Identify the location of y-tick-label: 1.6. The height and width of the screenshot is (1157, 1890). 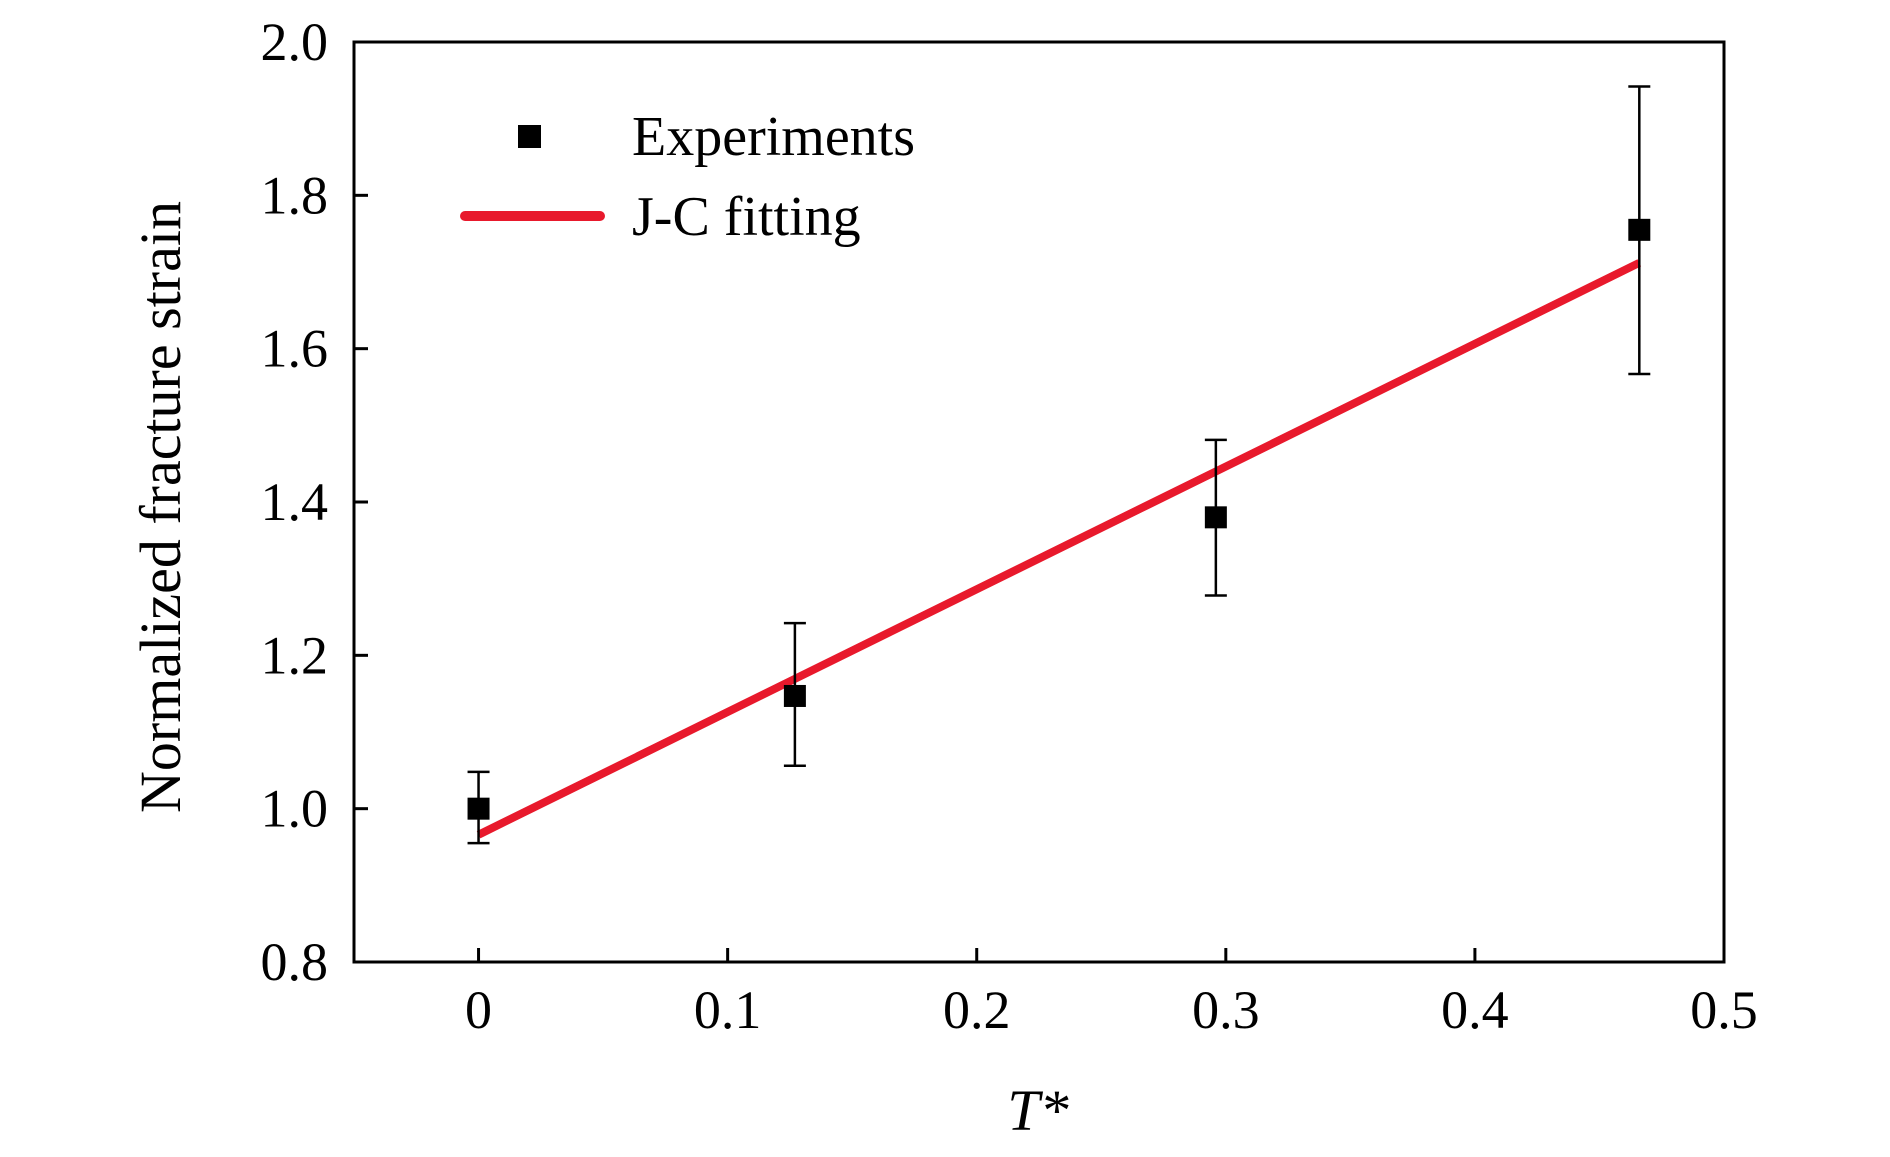
(295, 349).